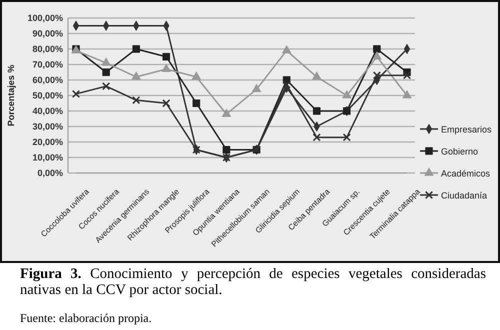 The image size is (500, 330). Describe the element at coordinates (253, 282) in the screenshot. I see `text: Figura 3. Conocimiento y percepción de especies vegetales consideradas nativas en la CCV por actor social.` at that location.